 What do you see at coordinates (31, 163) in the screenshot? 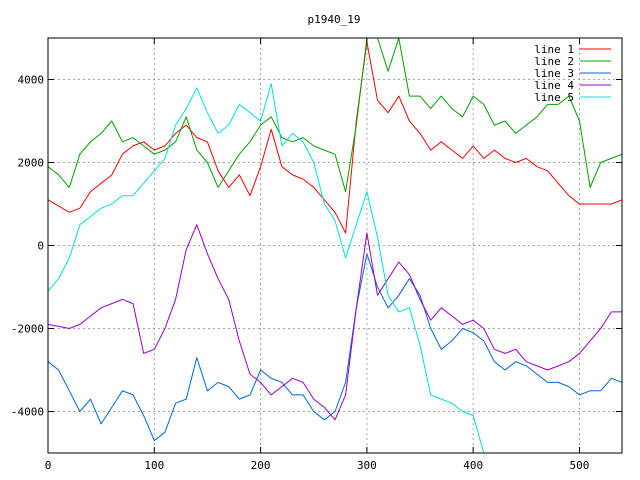
I see `y-tick-label: 2000` at bounding box center [31, 163].